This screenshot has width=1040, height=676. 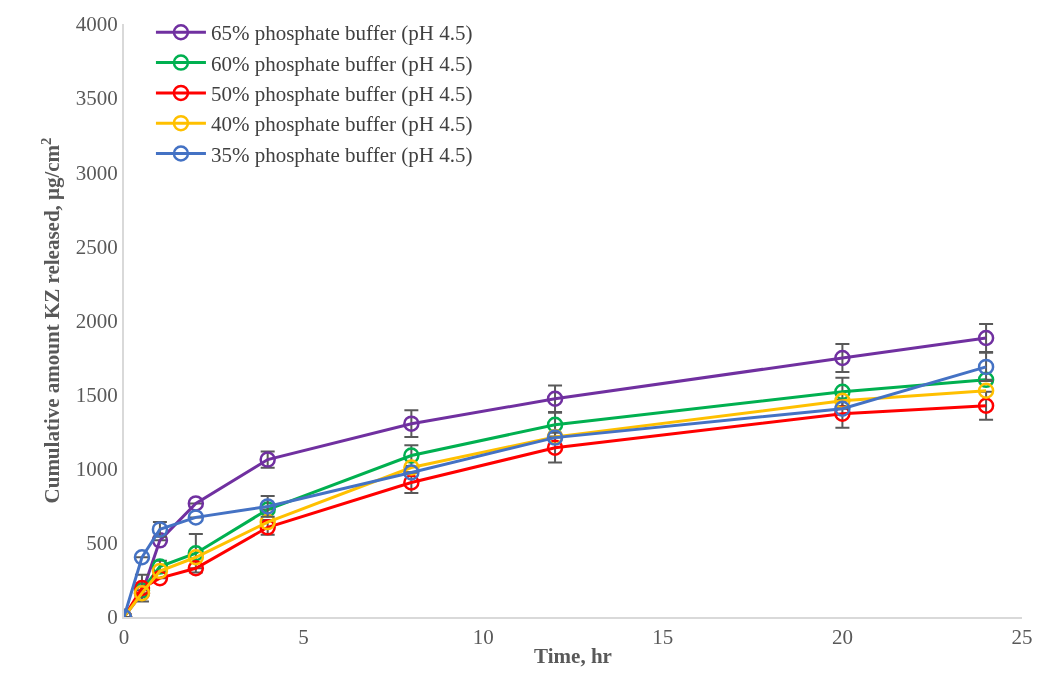 I want to click on legend-label: 40% phosphate buffer (pH 4.5), so click(x=341, y=124).